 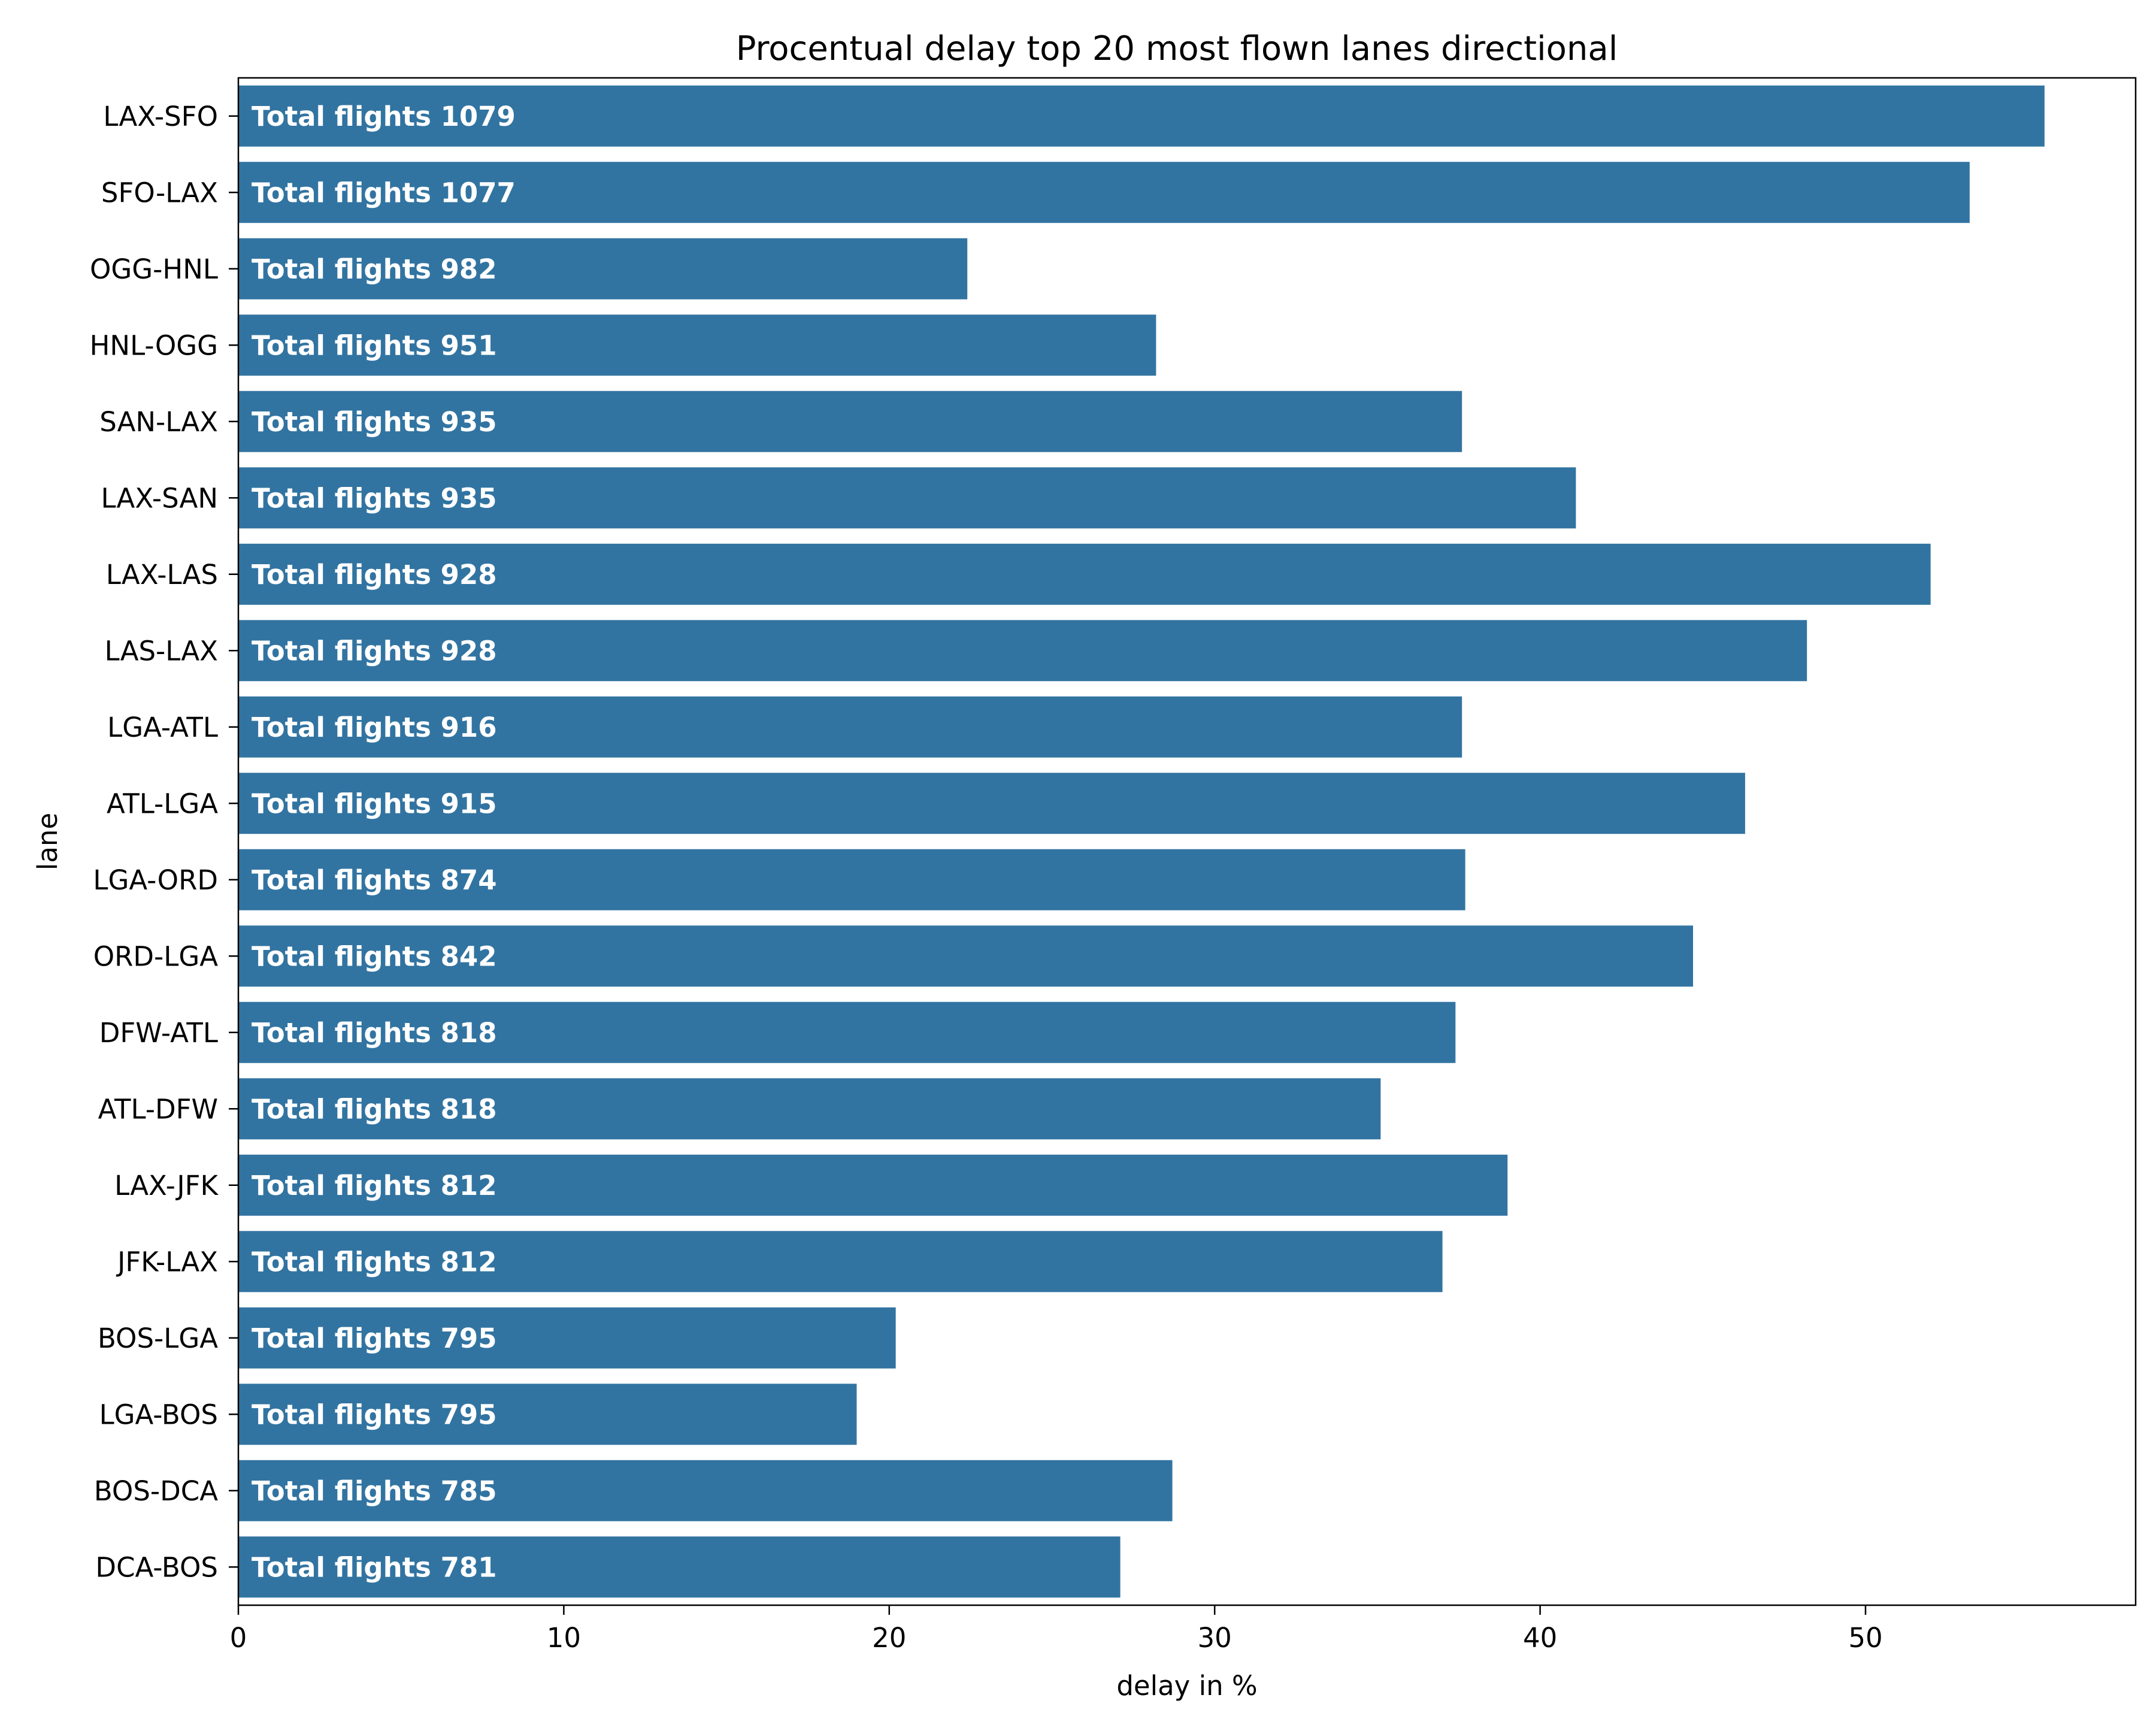 I want to click on y-tick-label: LAX-JFK, so click(x=167, y=1186).